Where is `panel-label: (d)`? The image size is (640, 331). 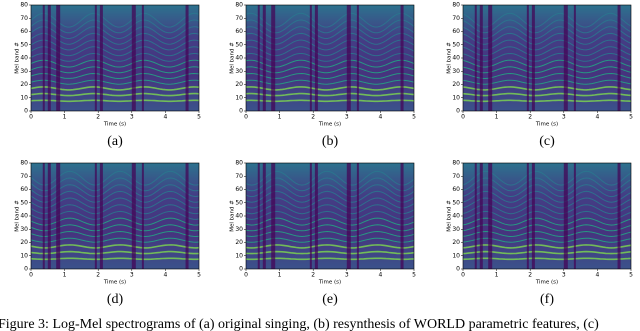
panel-label: (d) is located at coordinates (115, 299).